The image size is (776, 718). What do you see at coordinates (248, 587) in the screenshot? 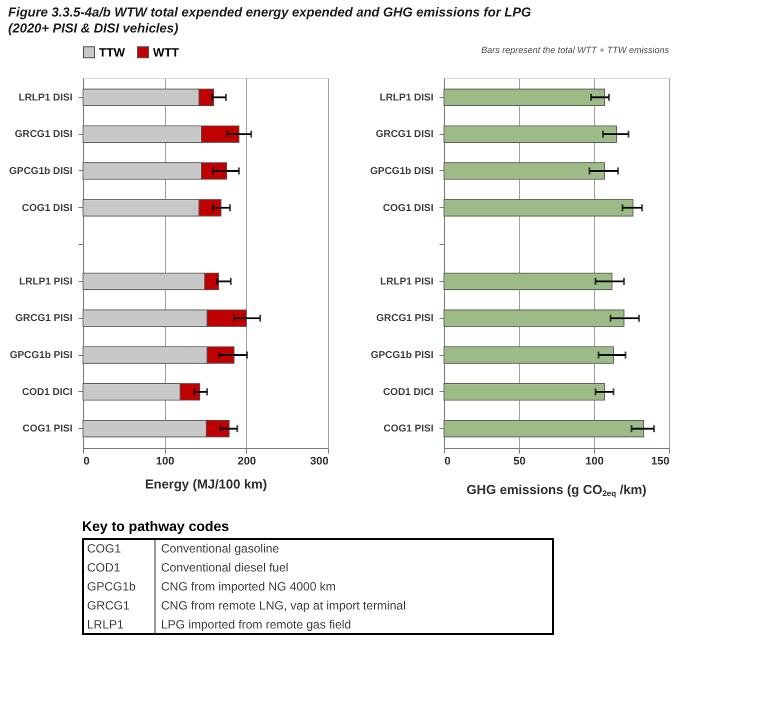
I see `text: CNG from imported NG 4000 km` at bounding box center [248, 587].